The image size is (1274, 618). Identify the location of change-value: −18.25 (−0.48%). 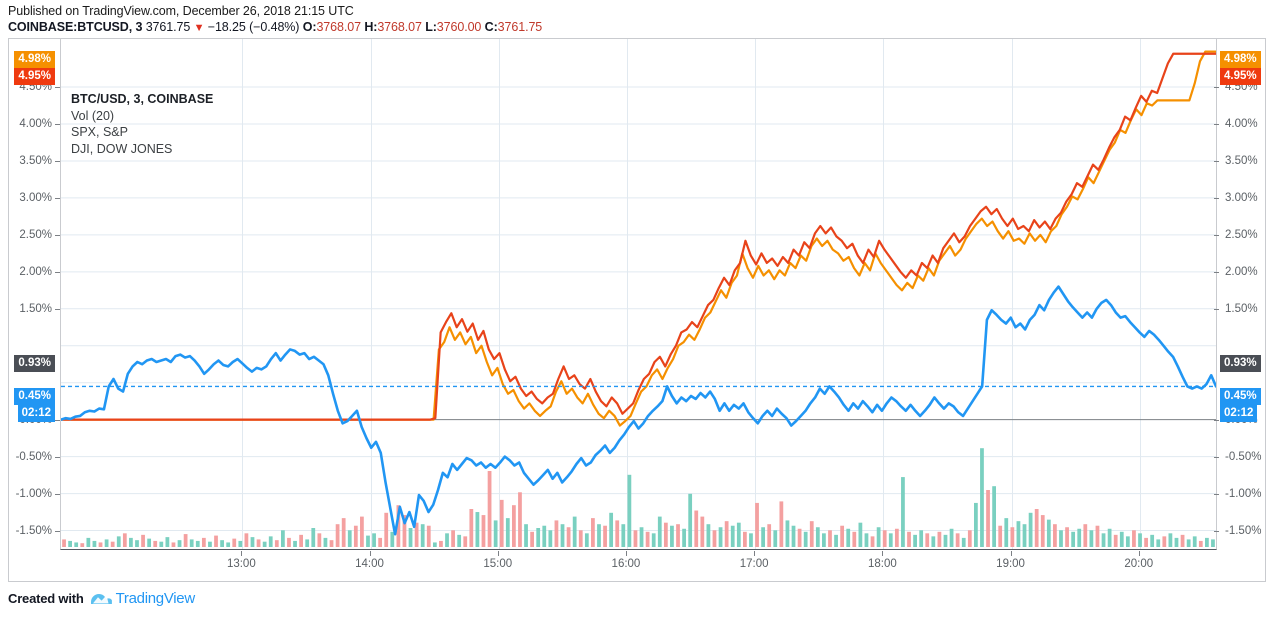
(253, 27).